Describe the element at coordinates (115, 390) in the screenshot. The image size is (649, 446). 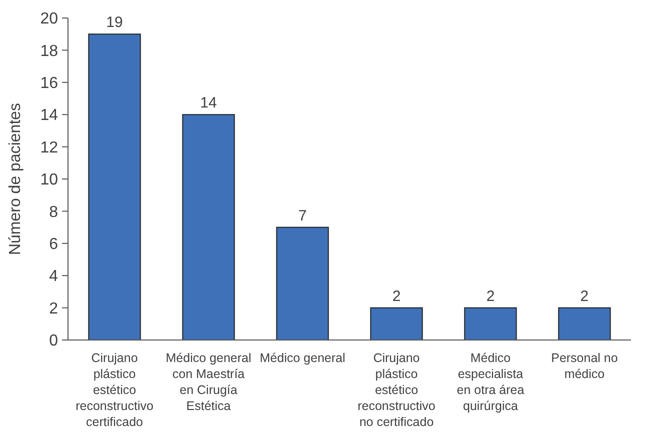
I see `x-tick-label: Cirujano plástico estético reconstructivo certificado` at that location.